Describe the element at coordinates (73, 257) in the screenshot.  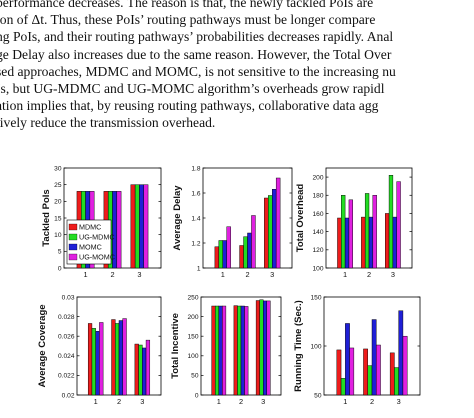
I see `legend-swatch-ug-momc` at that location.